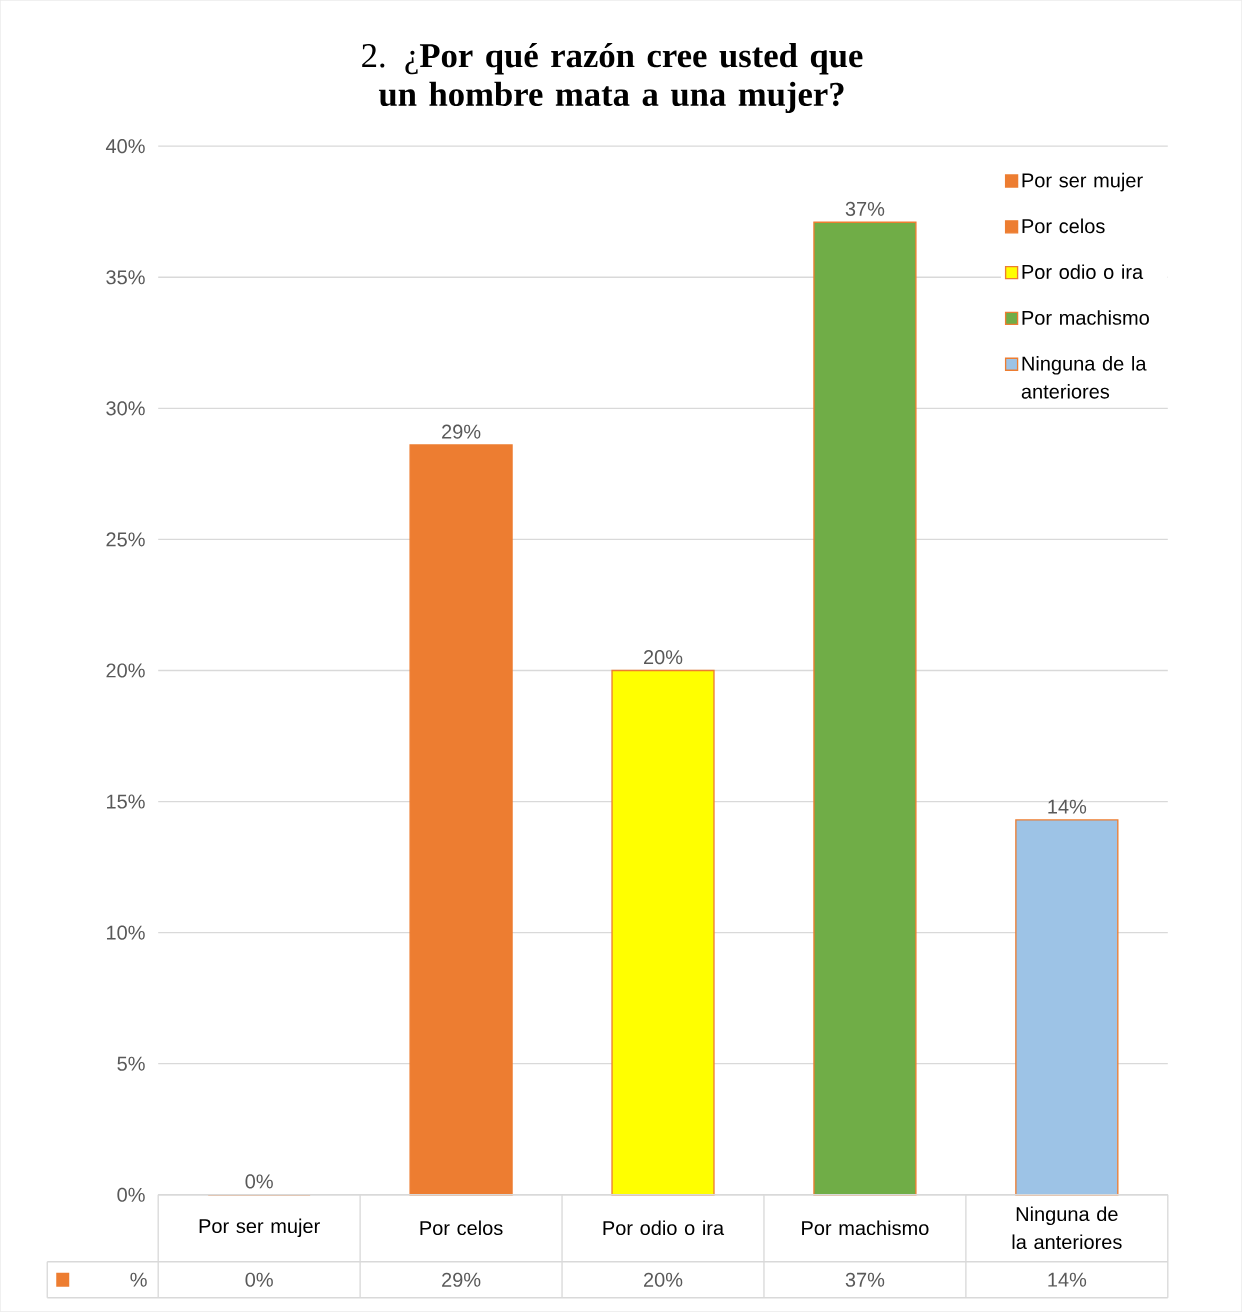 Image resolution: width=1242 pixels, height=1312 pixels. Describe the element at coordinates (865, 1279) in the screenshot. I see `text: 37%` at that location.